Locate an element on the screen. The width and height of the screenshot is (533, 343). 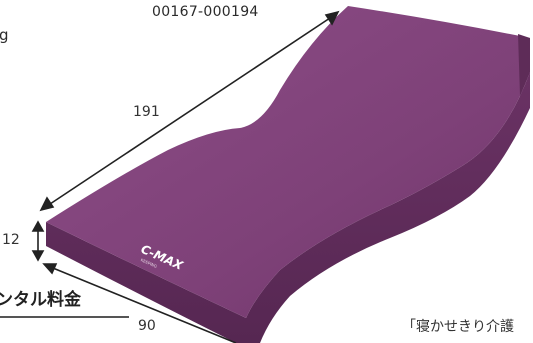
product-code: 00167-000194 is located at coordinates (205, 12).